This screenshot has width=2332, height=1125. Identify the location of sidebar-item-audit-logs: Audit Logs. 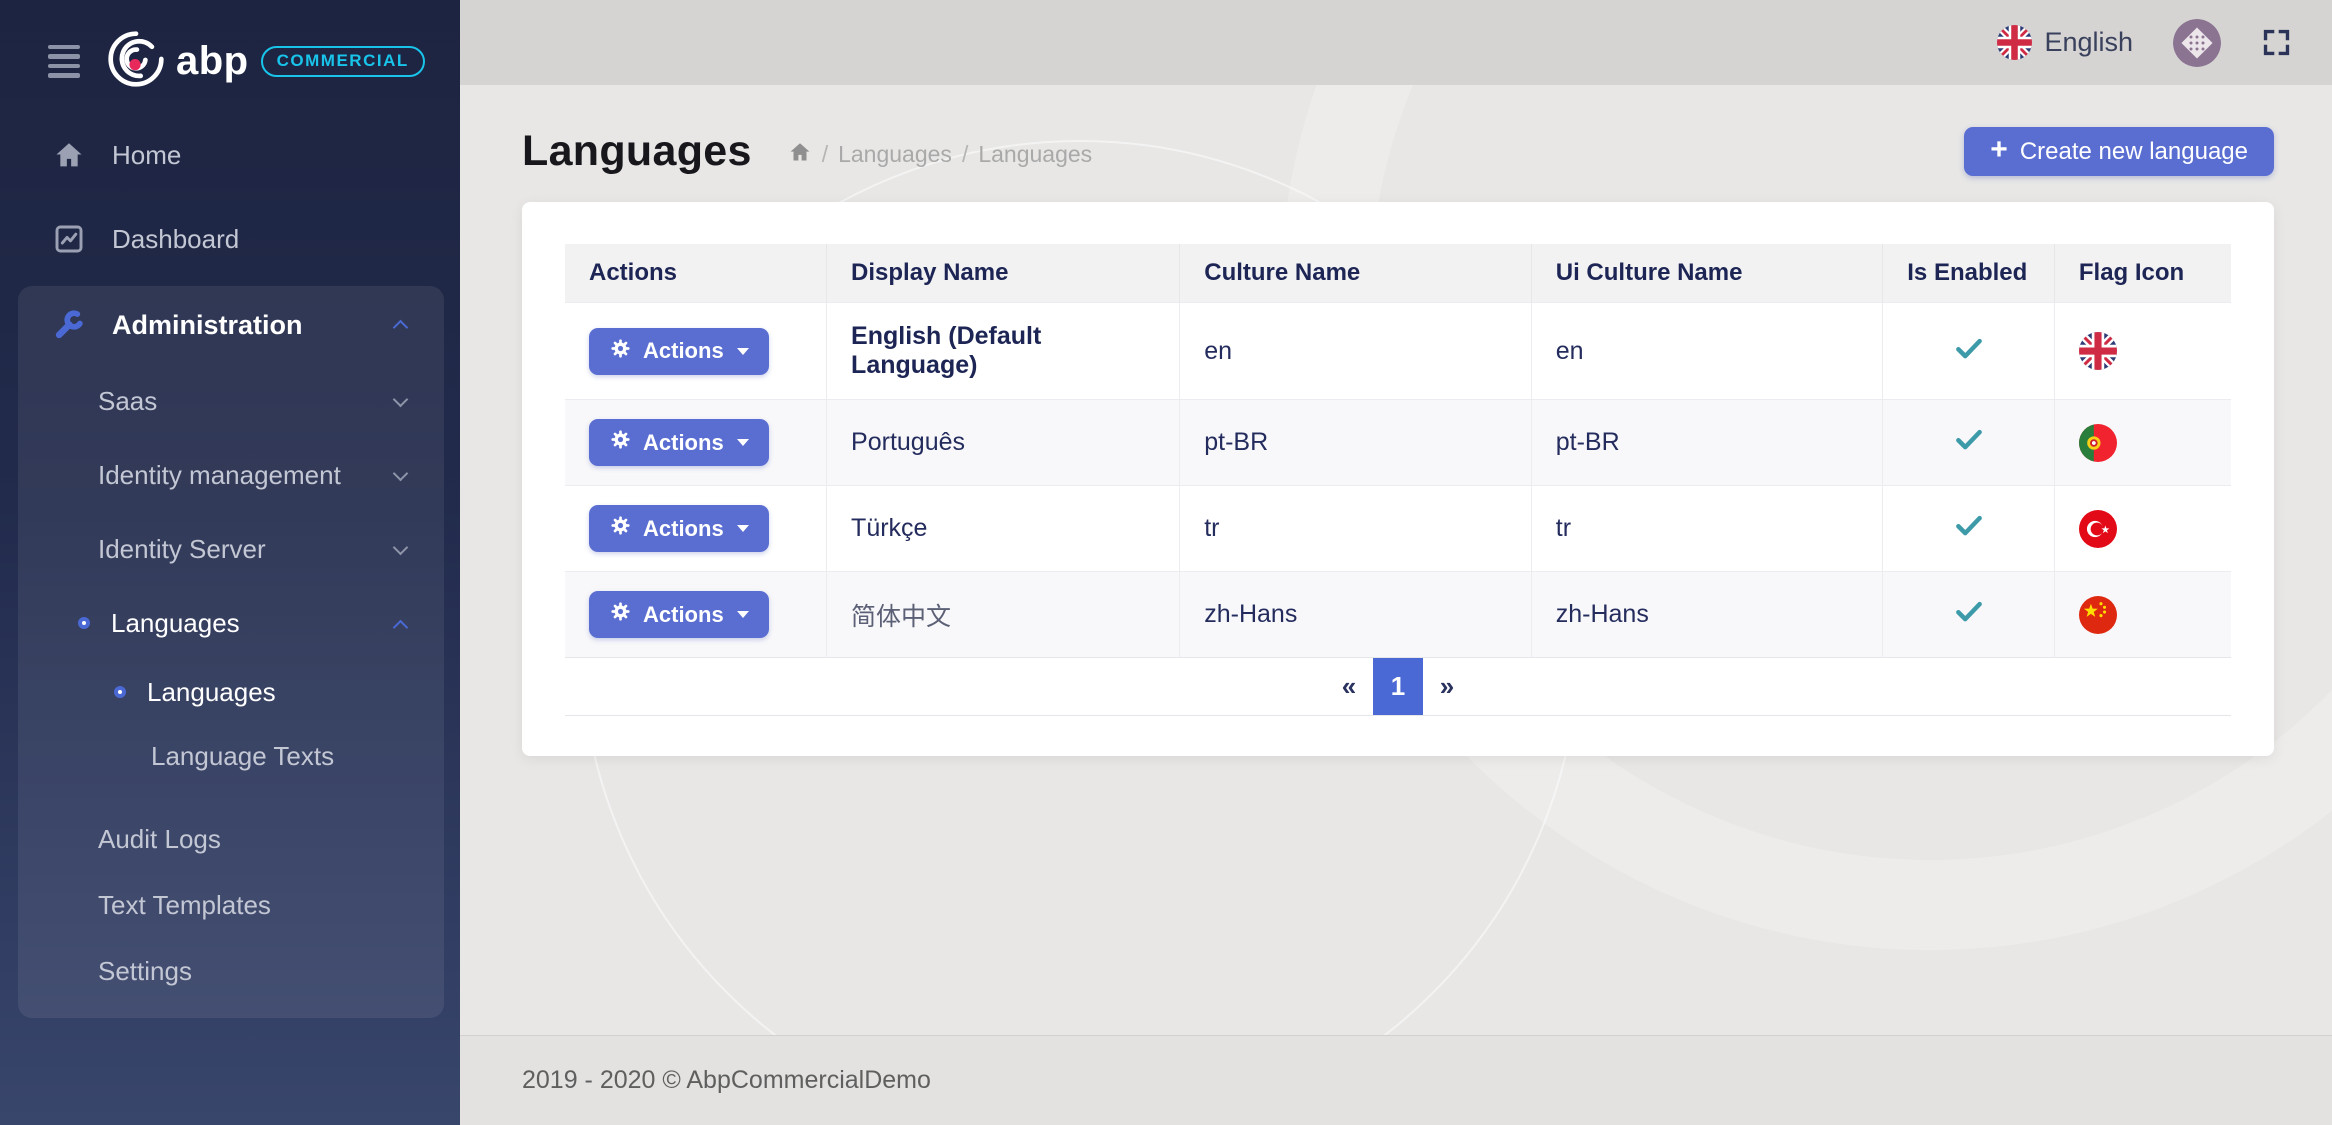
(231, 839).